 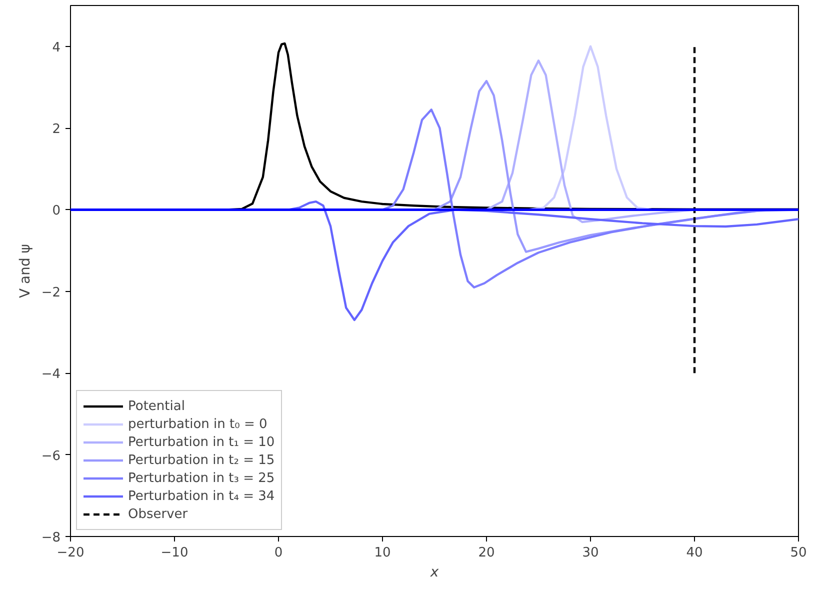 I want to click on x-tick-label: 50, so click(x=798, y=553).